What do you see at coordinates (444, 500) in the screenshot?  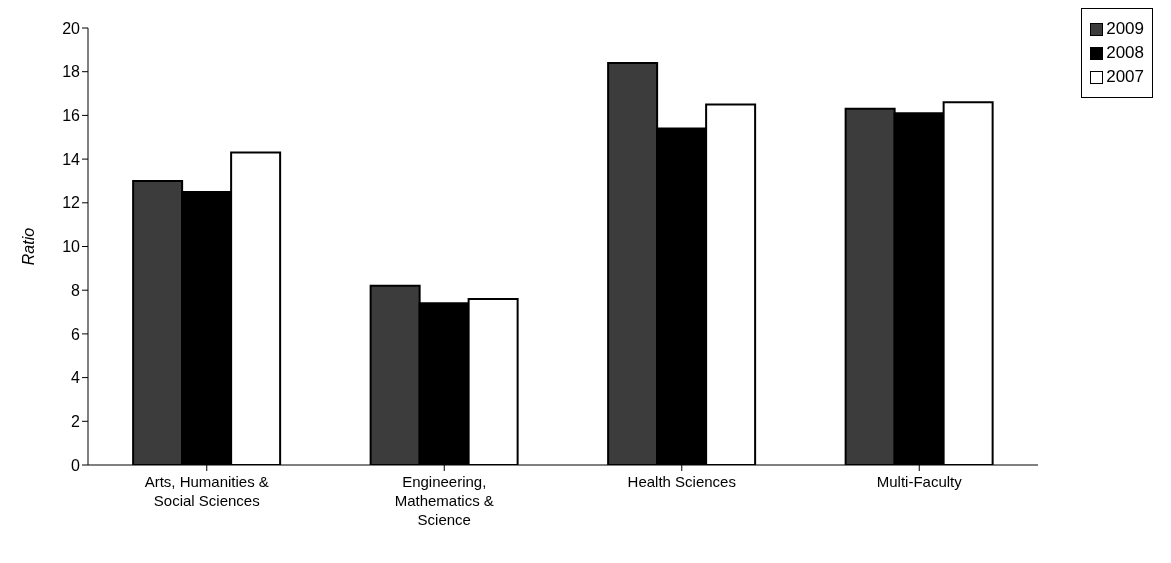 I see `x-tick-label: Engineering, Mathematics & Science` at bounding box center [444, 500].